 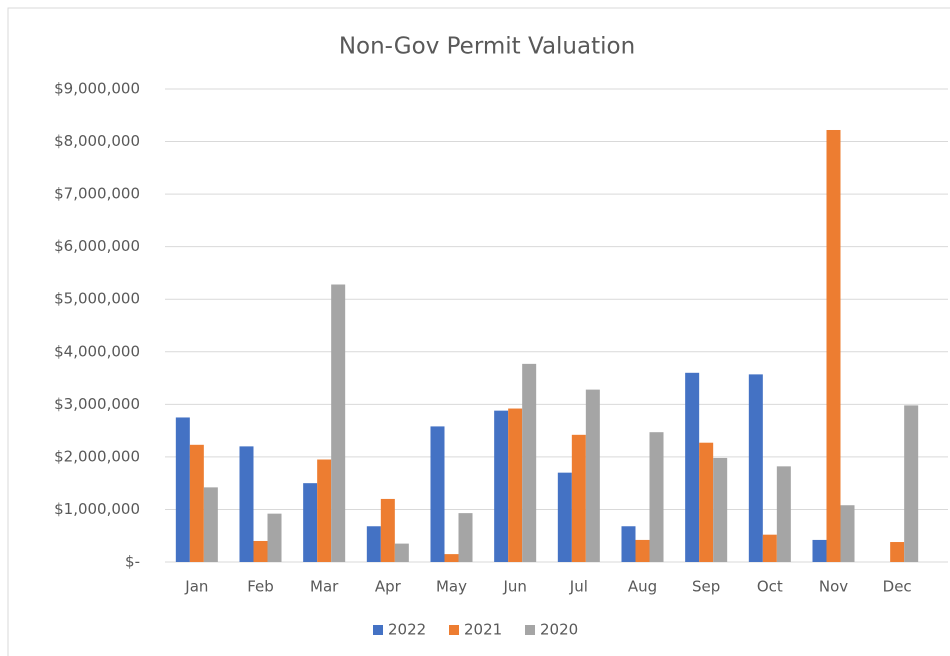 I want to click on x-tick-label: Dec, so click(x=897, y=587).